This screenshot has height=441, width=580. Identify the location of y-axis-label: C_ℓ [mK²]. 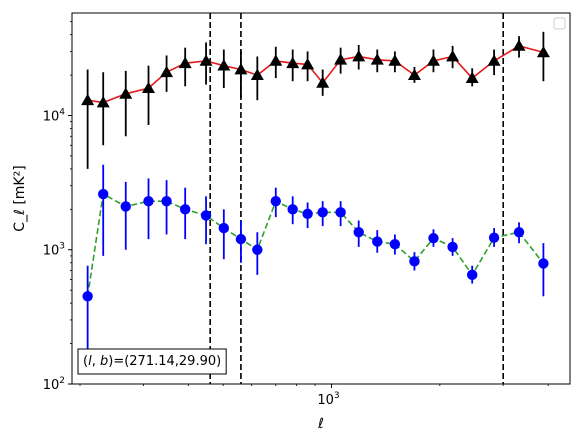
(20, 198).